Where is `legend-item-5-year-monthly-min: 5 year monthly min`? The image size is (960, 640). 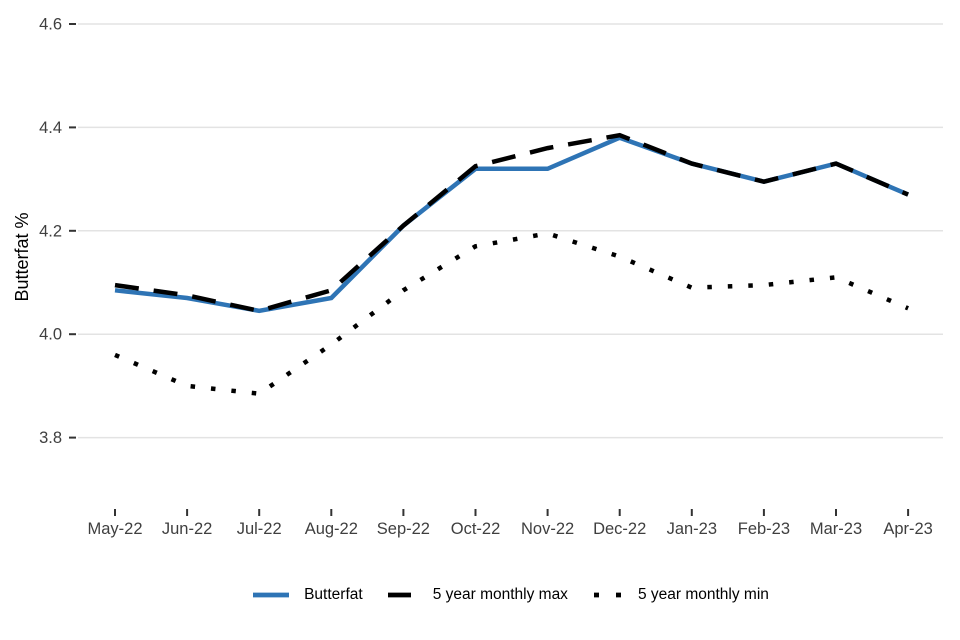 legend-item-5-year-monthly-min: 5 year monthly min is located at coordinates (677, 595).